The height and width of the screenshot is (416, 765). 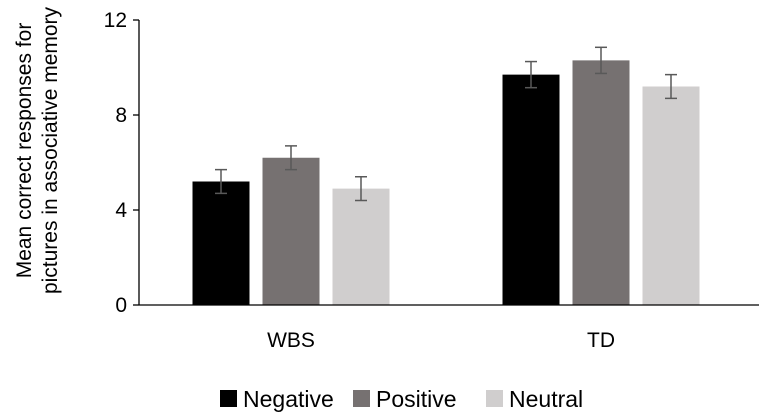 I want to click on y-tick-label: 0, so click(x=121, y=305).